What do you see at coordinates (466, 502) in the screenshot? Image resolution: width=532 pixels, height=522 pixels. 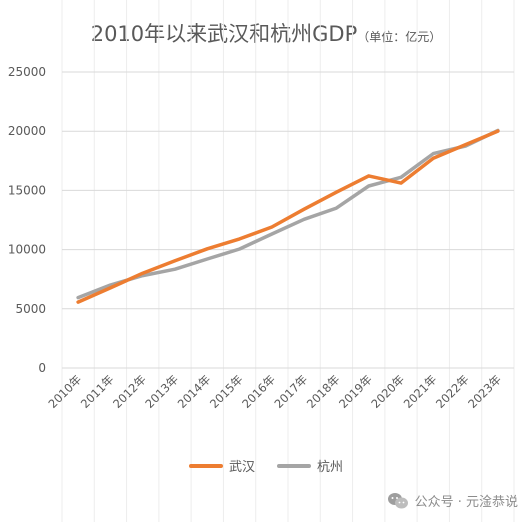 I see `watermark-text: 公众号 · 元淦恭说` at bounding box center [466, 502].